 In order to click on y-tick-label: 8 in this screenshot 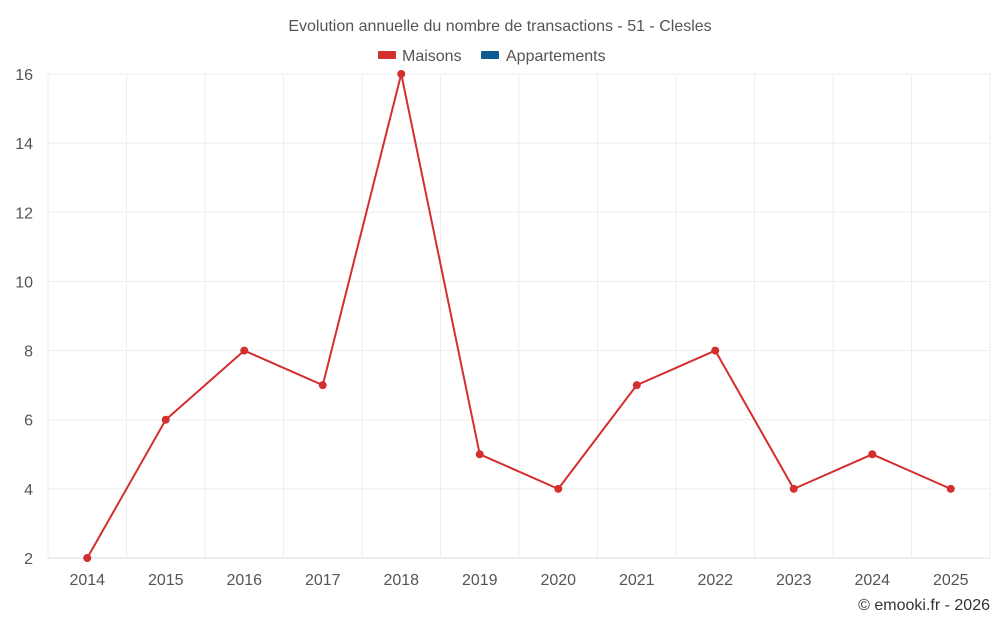, I will do `click(28, 352)`.